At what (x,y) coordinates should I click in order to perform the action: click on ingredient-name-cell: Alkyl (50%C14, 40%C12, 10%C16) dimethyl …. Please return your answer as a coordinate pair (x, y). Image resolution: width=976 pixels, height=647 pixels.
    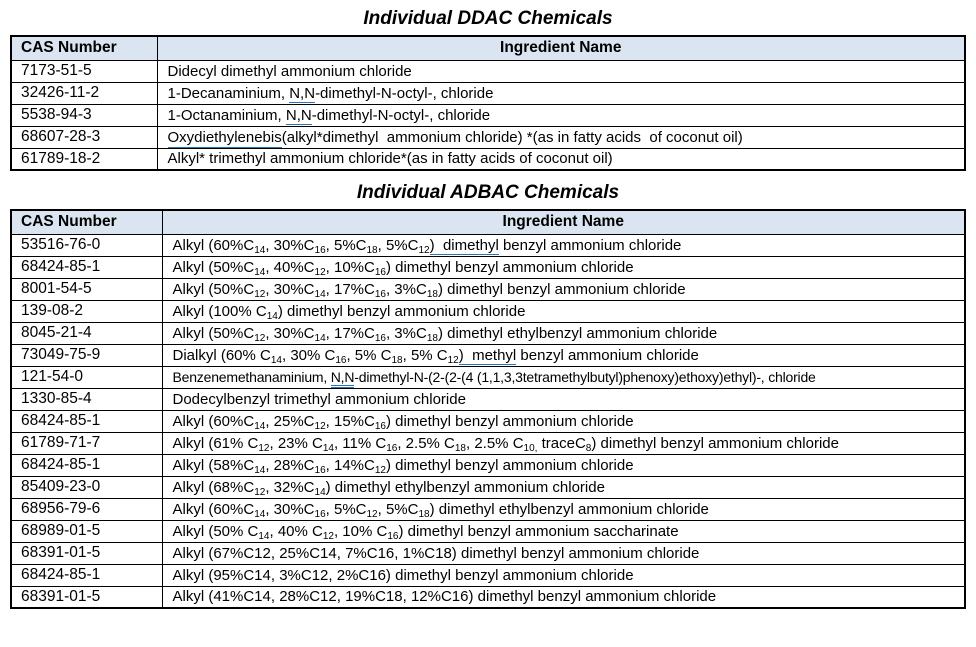
    Looking at the image, I should click on (563, 267).